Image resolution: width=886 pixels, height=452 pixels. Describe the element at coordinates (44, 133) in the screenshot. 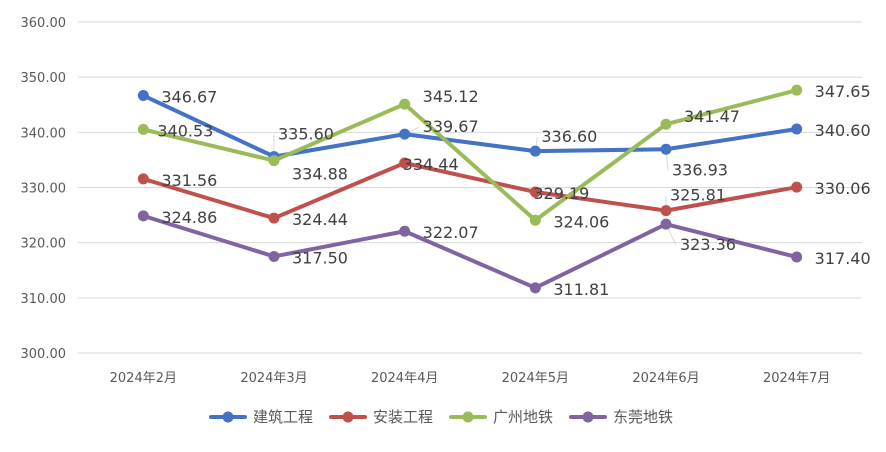

I see `y-tick-label: 340.00` at that location.